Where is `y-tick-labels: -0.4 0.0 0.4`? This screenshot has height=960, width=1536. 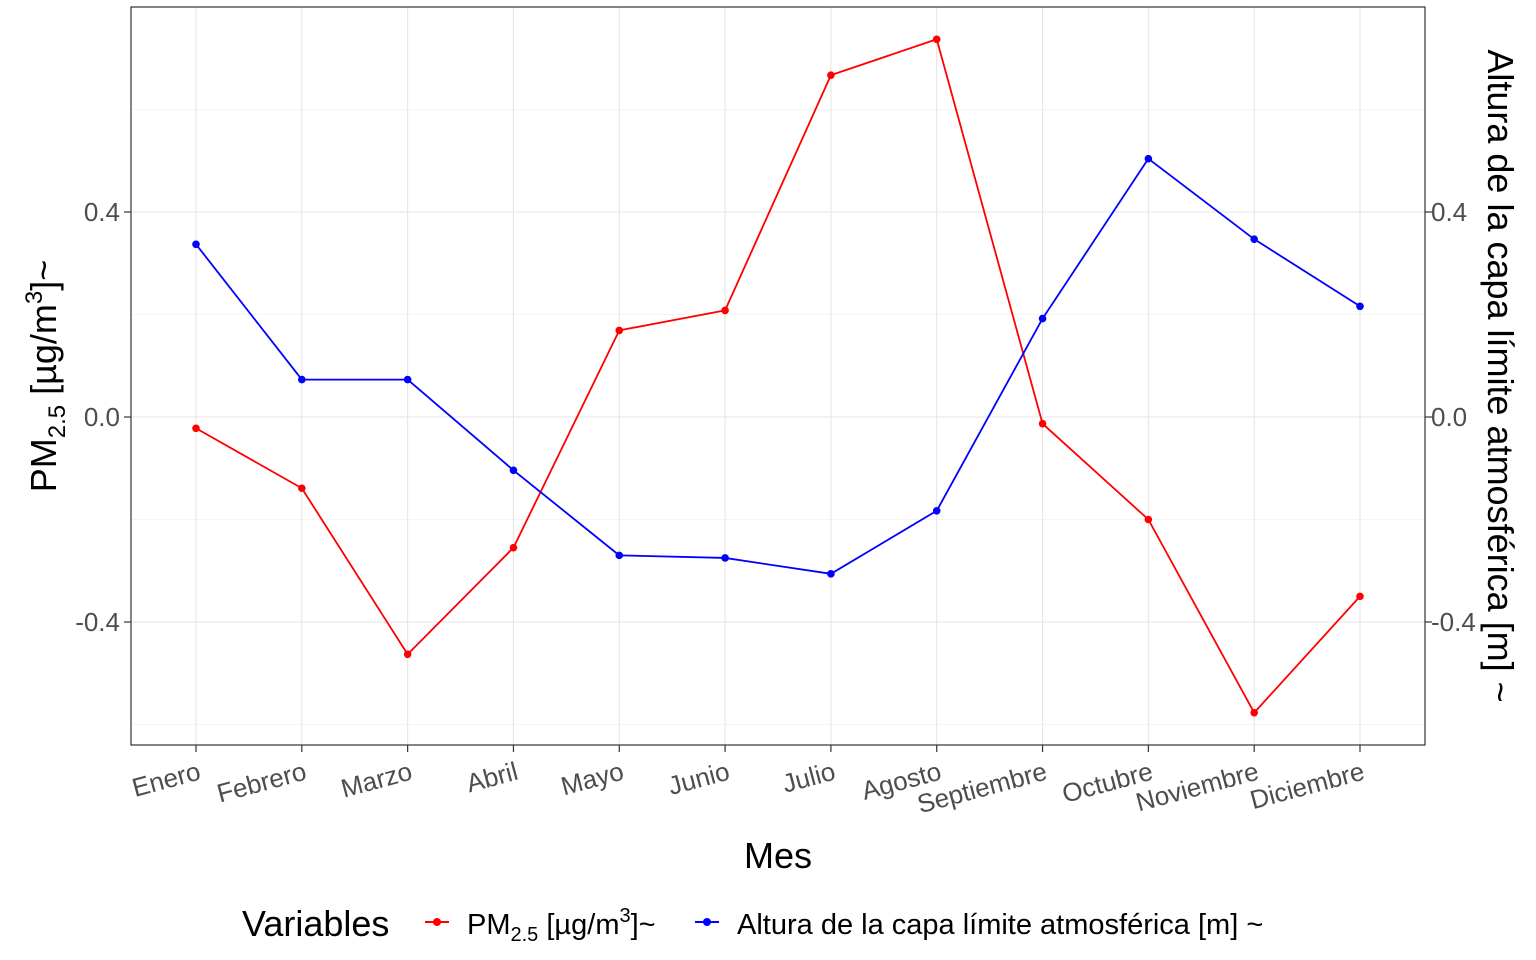
y-tick-labels: -0.4 0.0 0.4 is located at coordinates (97, 417).